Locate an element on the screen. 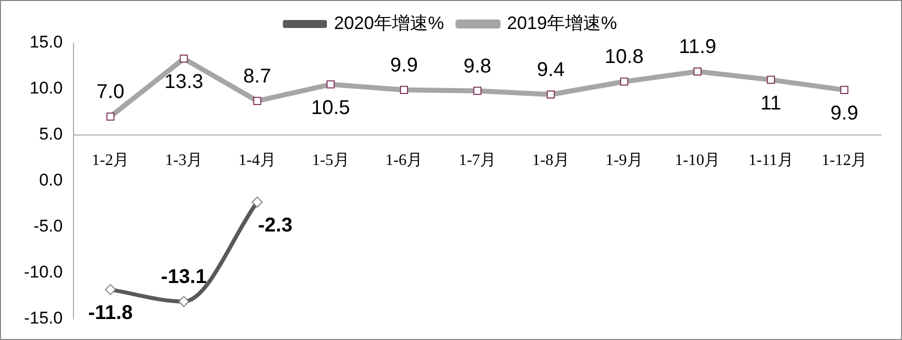  x-tick-label: 1-7月 is located at coordinates (477, 160).